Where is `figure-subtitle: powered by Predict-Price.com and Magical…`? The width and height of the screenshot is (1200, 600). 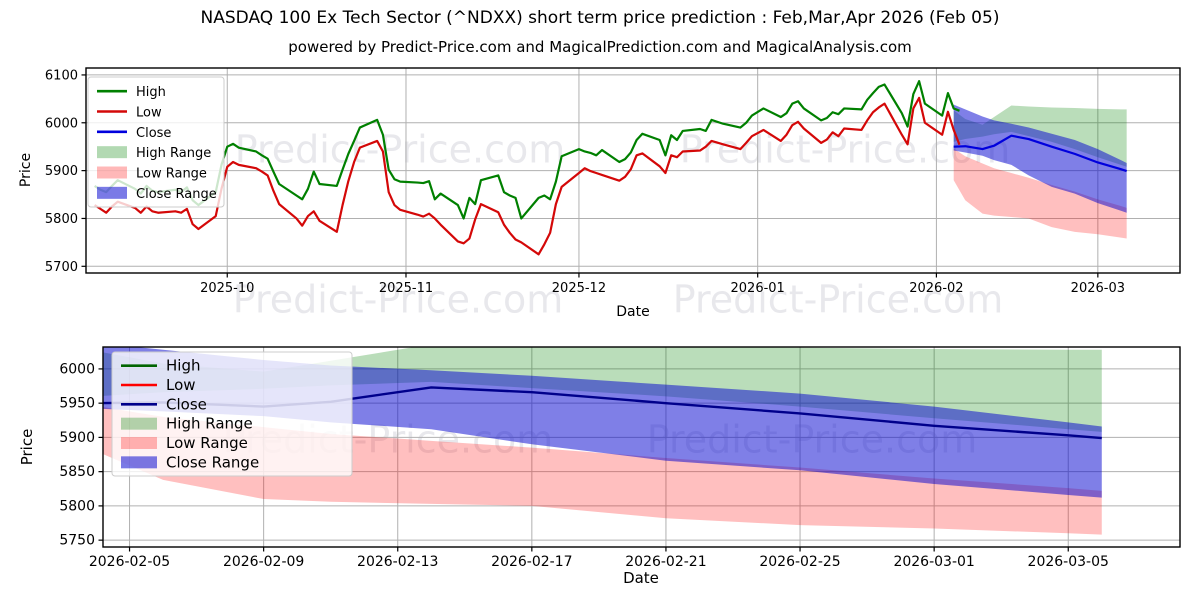 figure-subtitle: powered by Predict-Price.com and Magical… is located at coordinates (600, 47).